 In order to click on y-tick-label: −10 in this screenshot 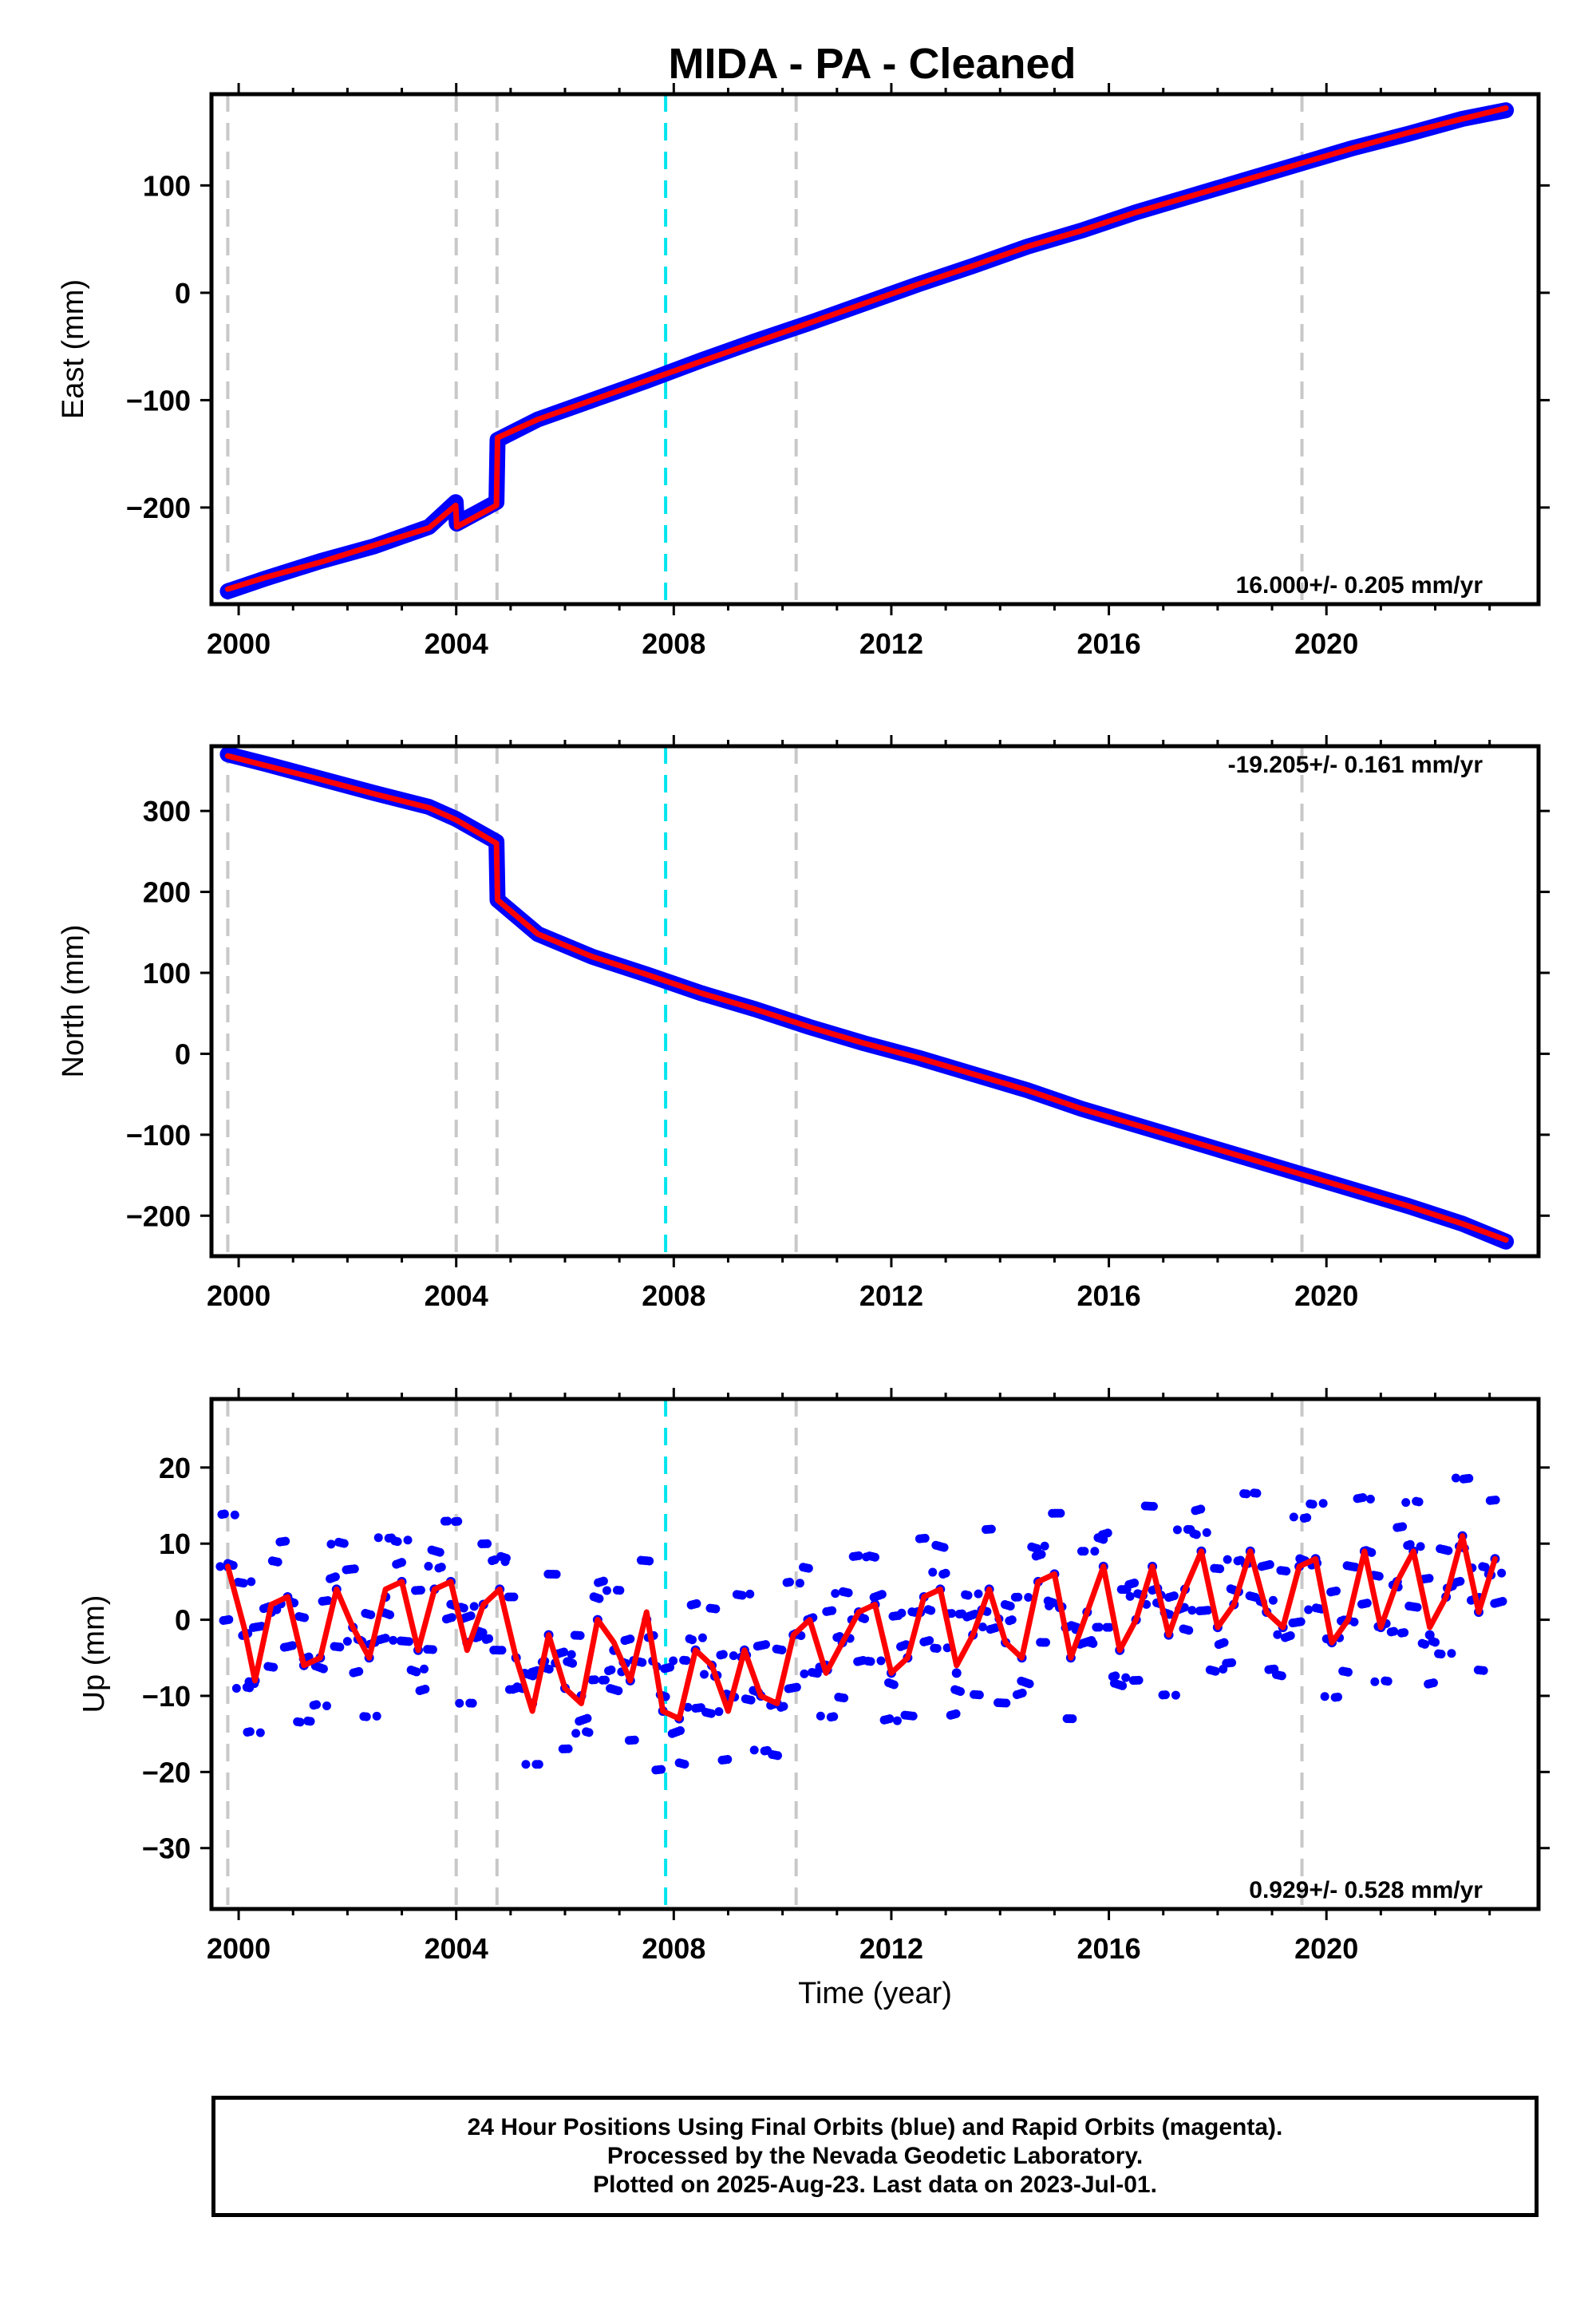, I will do `click(166, 1697)`.